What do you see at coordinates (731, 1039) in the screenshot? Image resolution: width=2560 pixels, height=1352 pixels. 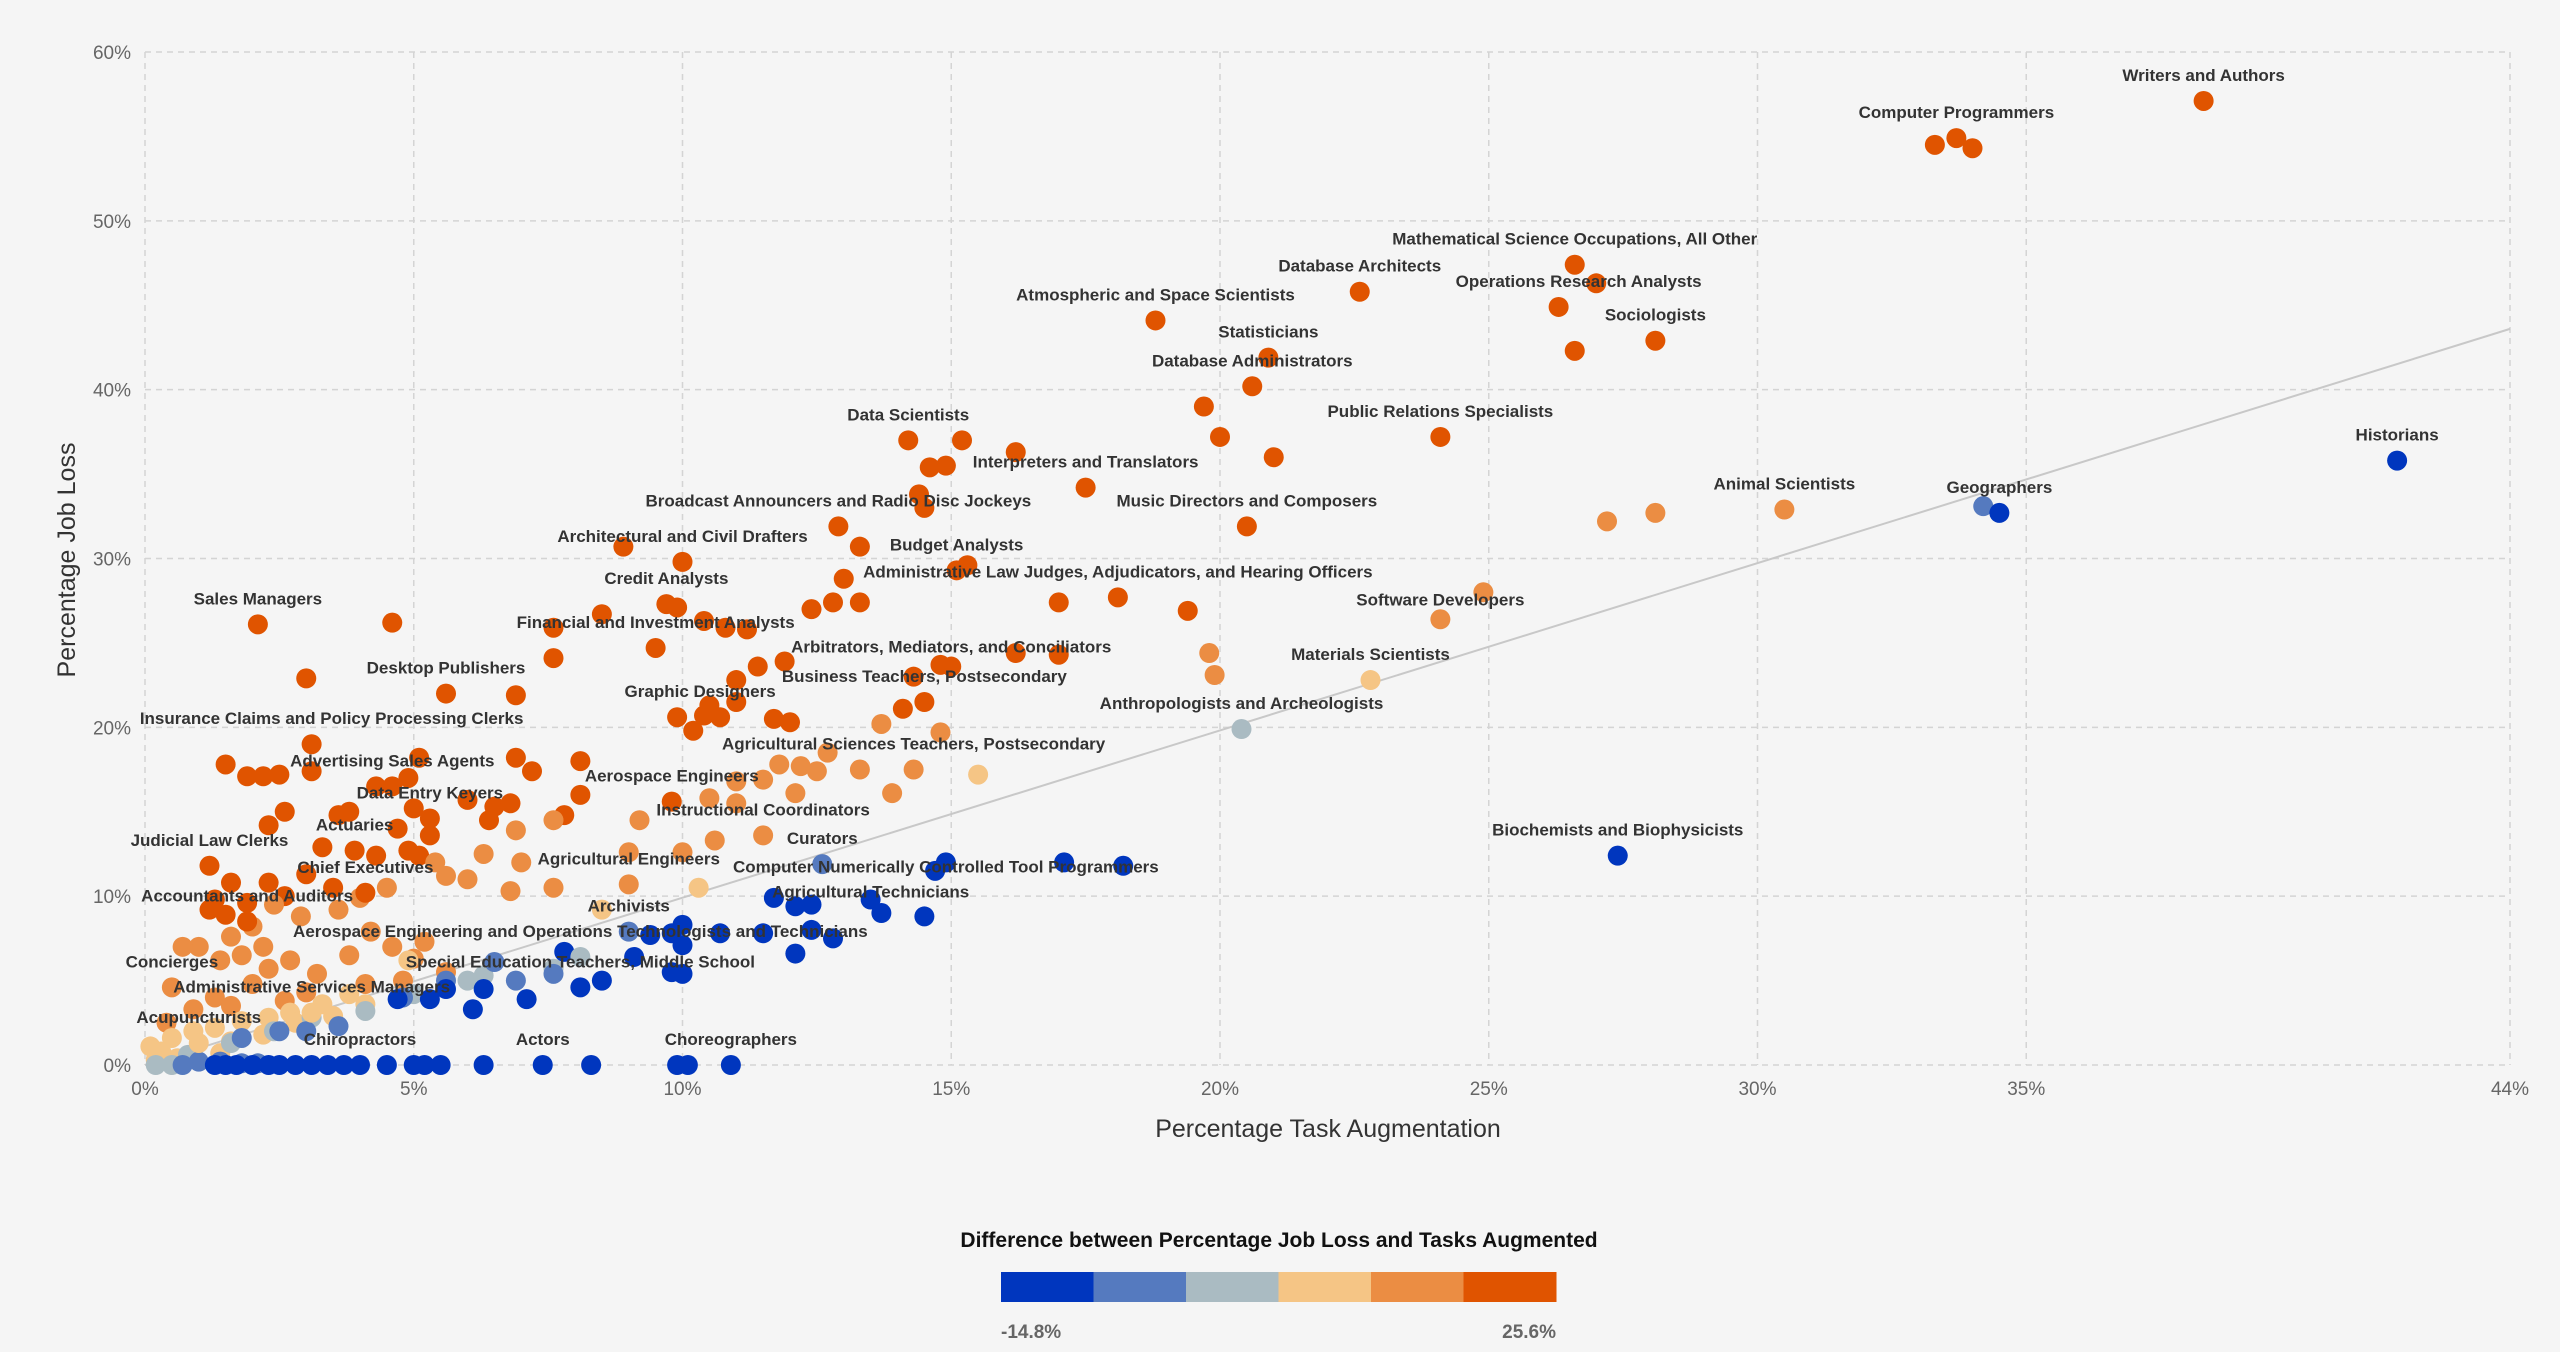 I see `point-label: Choreographers` at bounding box center [731, 1039].